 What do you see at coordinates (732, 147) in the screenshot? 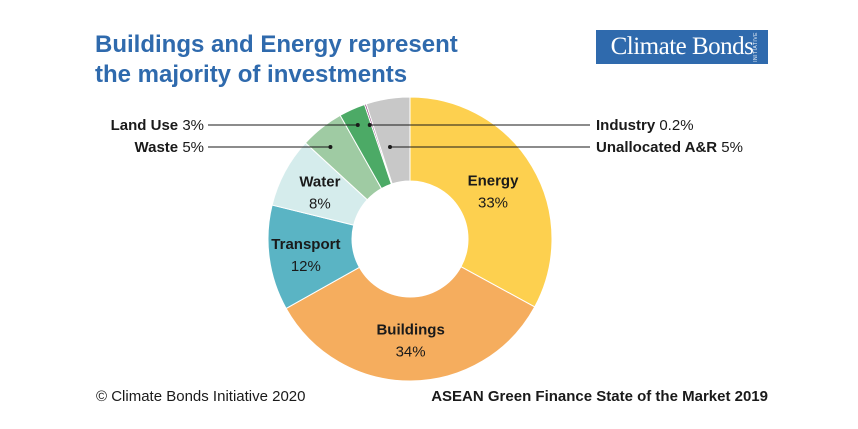
I see `label-value-unallocated-a-r: 5%` at bounding box center [732, 147].